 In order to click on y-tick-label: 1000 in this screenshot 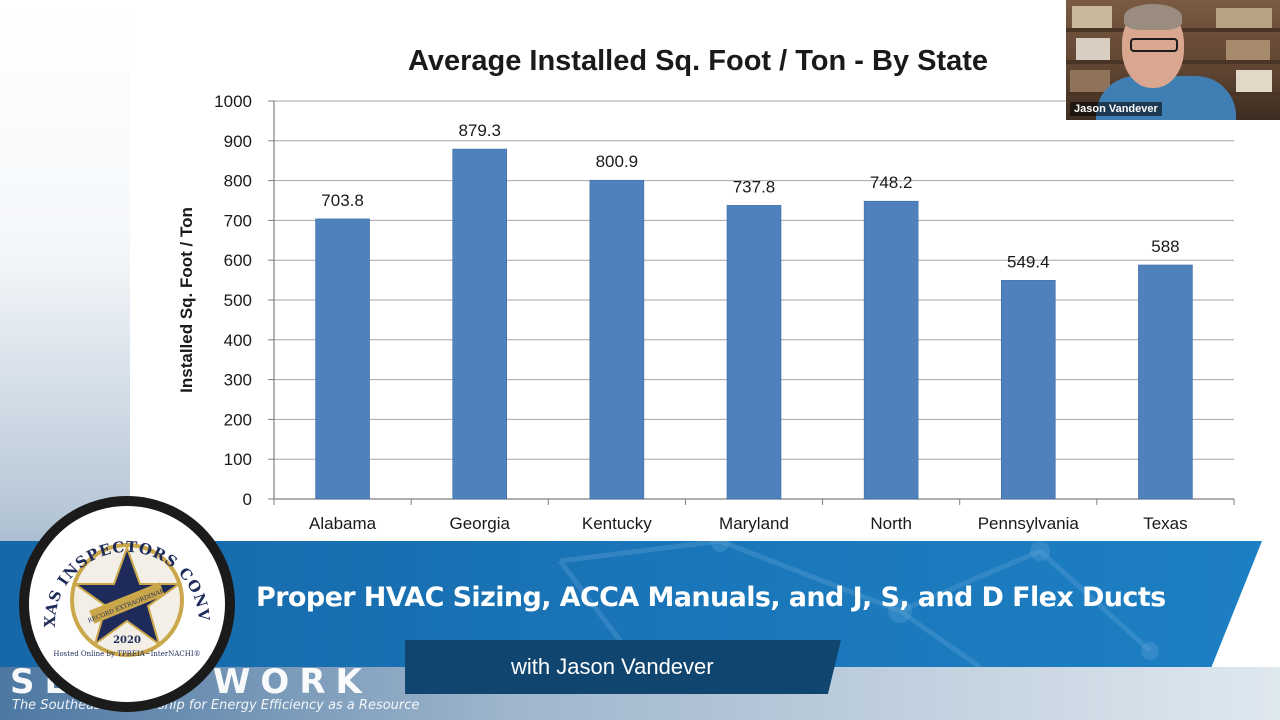, I will do `click(233, 101)`.